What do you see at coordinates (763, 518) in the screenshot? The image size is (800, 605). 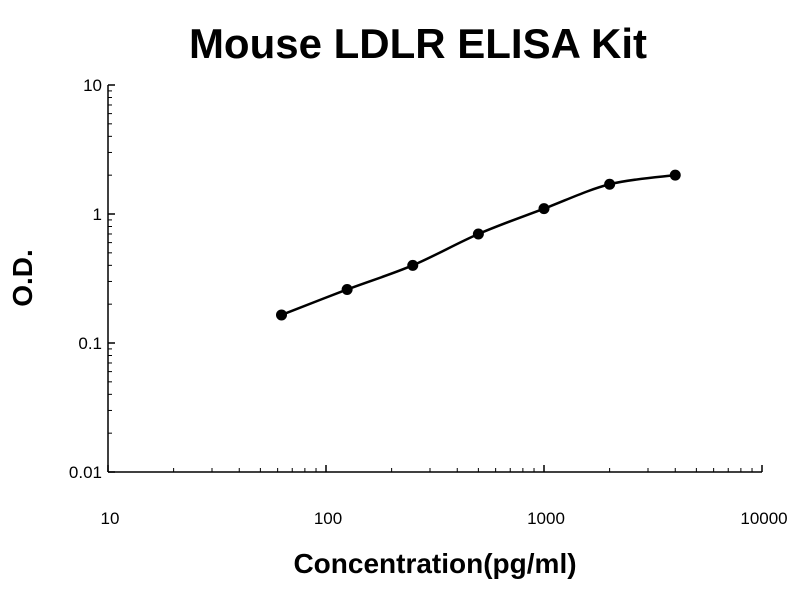 I see `x-tick-label: 10000` at bounding box center [763, 518].